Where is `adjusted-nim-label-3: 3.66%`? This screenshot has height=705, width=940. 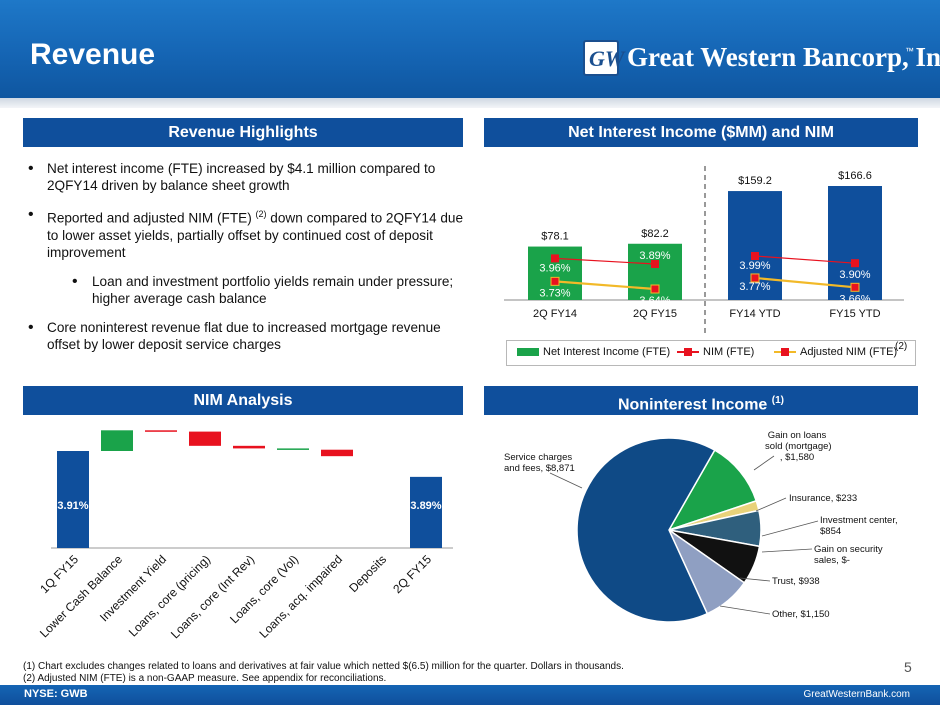
adjusted-nim-label-3: 3.66% is located at coordinates (854, 299).